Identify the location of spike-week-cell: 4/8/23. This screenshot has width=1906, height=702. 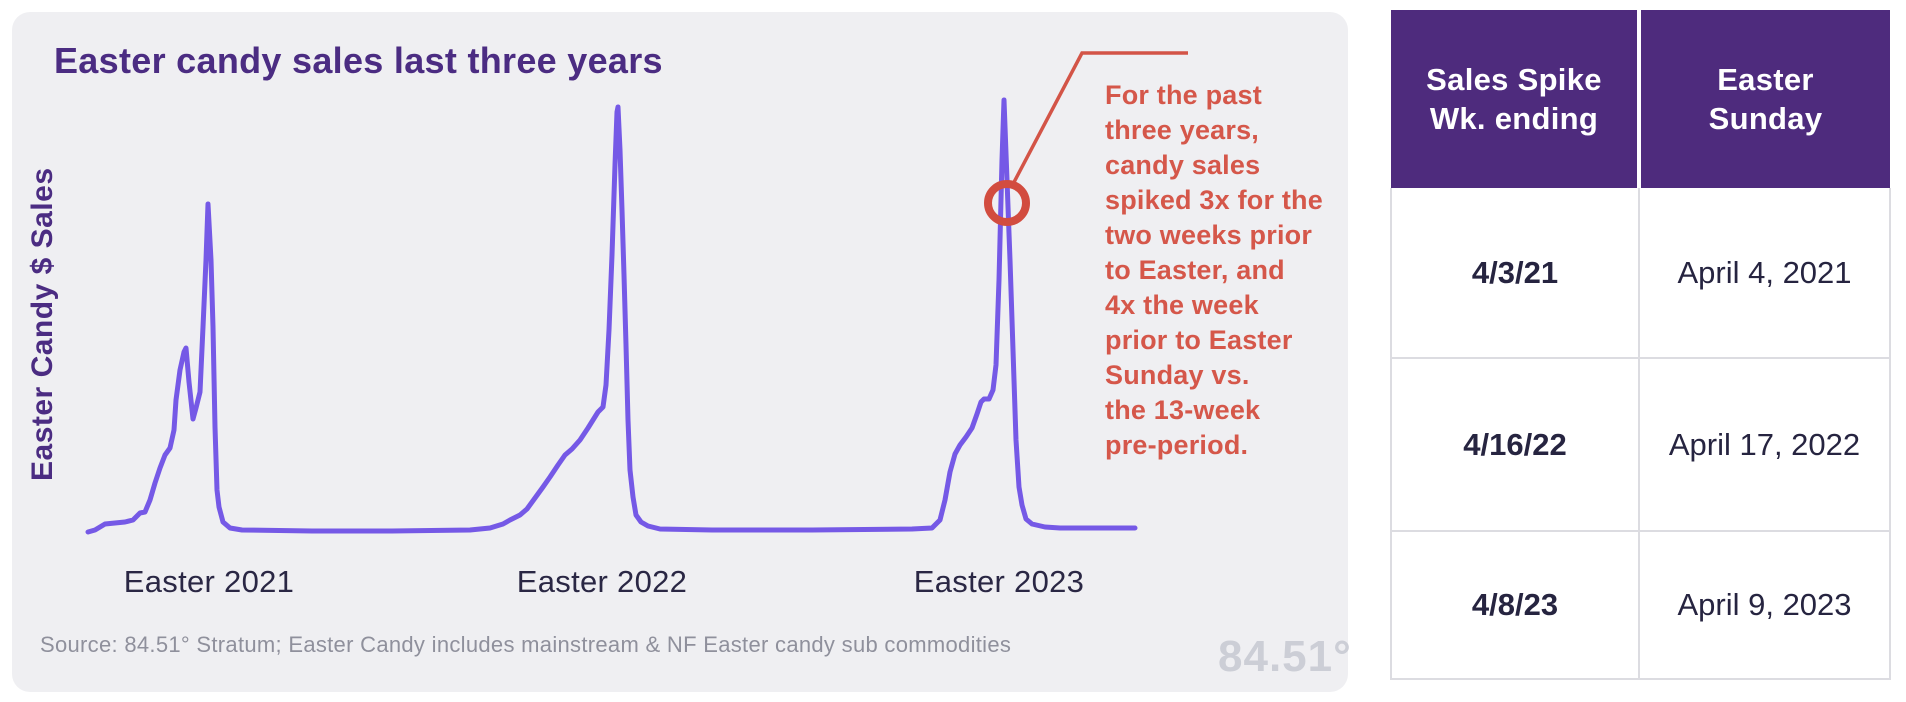
(1515, 605).